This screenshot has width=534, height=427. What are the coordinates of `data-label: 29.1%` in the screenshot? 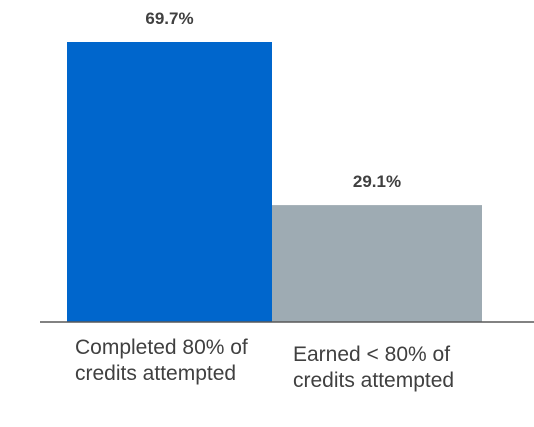 It's located at (377, 181).